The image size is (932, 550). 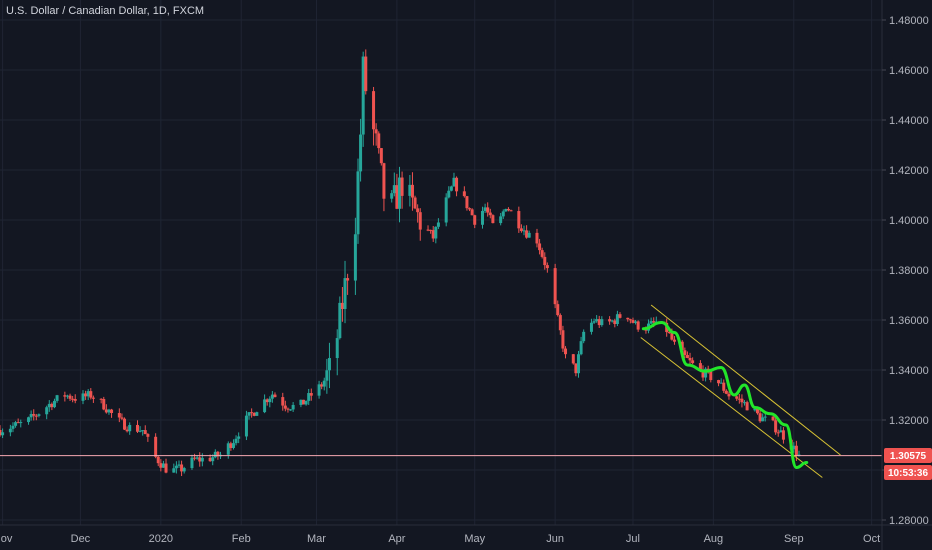 I want to click on time-axis: Nov Dec 2020 Feb Mar Apr May Jun Jul Aug Sep Oct, so click(x=440, y=539).